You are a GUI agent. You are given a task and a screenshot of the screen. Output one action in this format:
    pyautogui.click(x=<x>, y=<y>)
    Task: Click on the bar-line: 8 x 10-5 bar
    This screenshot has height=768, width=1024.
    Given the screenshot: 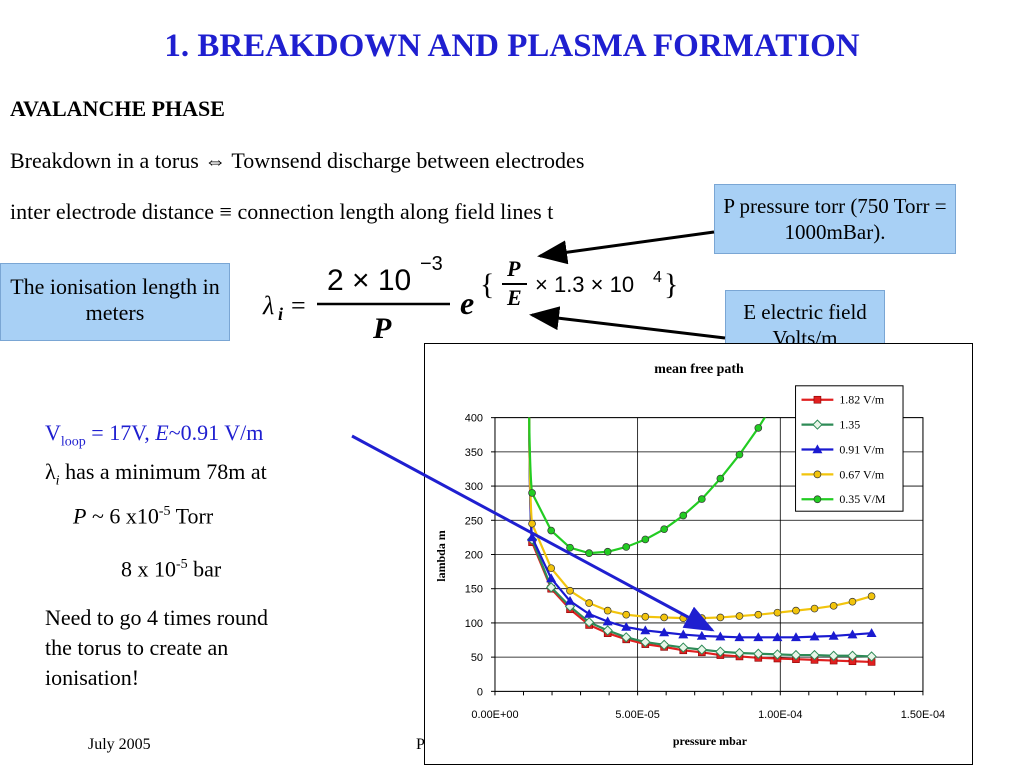 What is the action you would take?
    pyautogui.click(x=200, y=567)
    